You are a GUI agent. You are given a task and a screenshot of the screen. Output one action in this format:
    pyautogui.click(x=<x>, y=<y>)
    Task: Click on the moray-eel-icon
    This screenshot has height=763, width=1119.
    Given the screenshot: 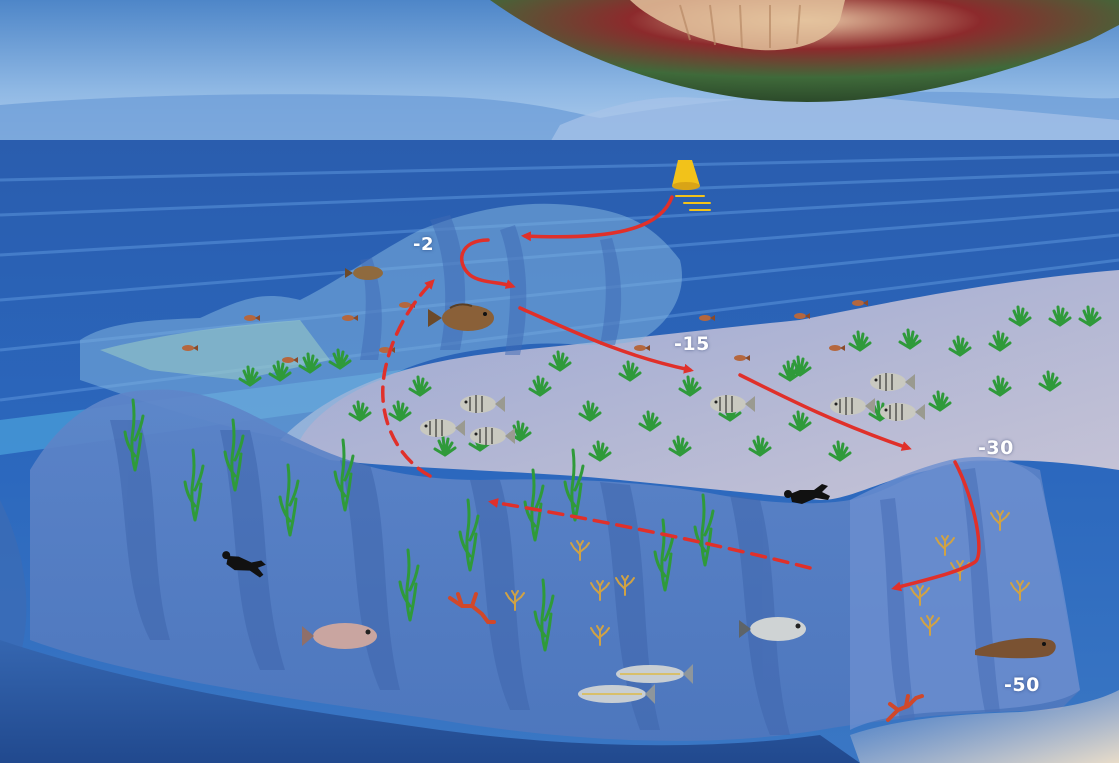 What is the action you would take?
    pyautogui.click(x=1015, y=648)
    